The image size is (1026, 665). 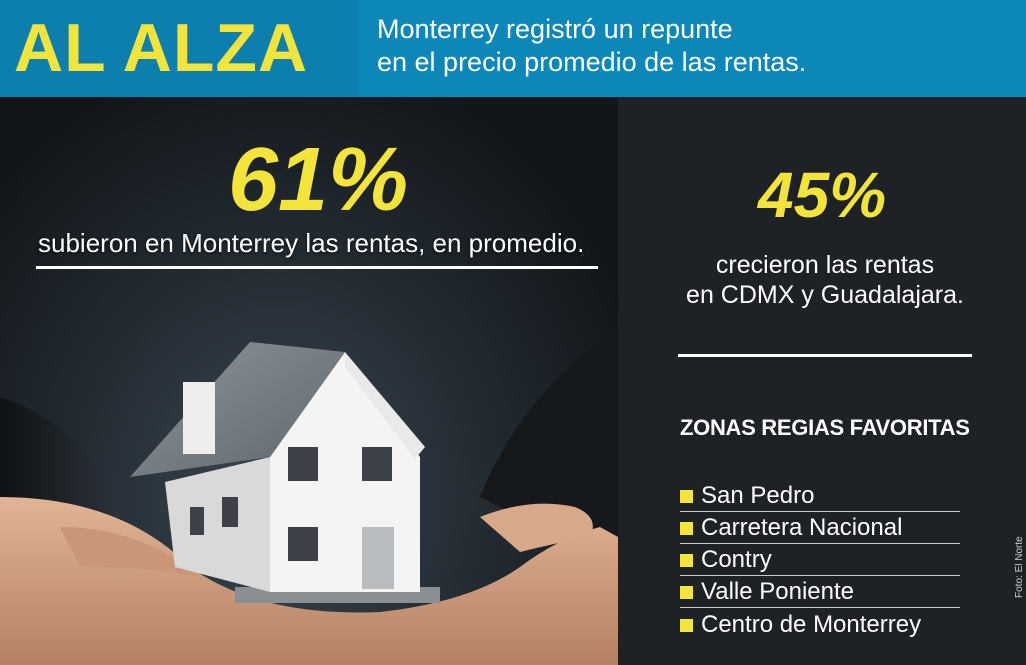 What do you see at coordinates (822, 195) in the screenshot?
I see `side-stat-value: 45%` at bounding box center [822, 195].